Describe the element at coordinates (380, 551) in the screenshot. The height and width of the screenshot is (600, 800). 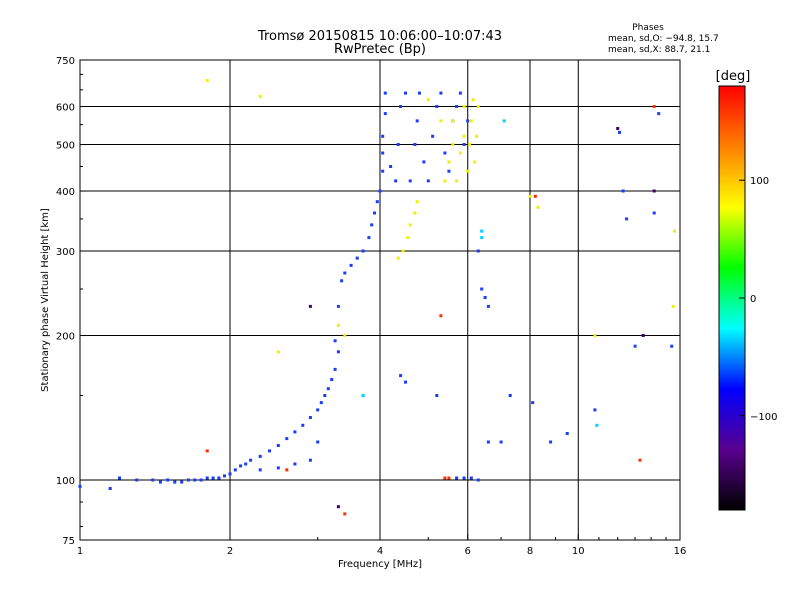
I see `x-tick-label: 4` at that location.